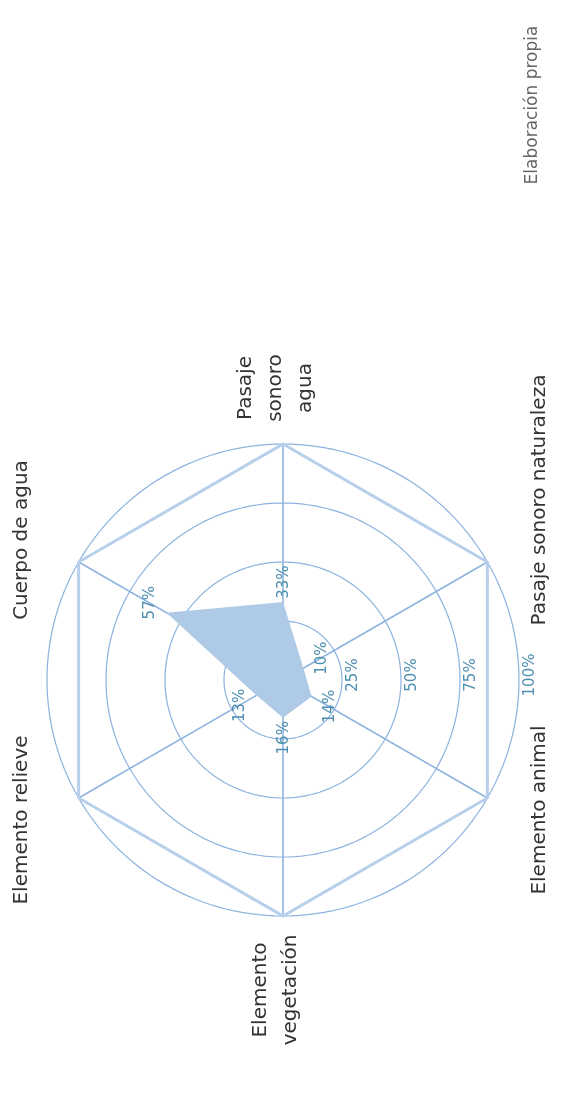 This screenshot has height=1103, width=569. I want to click on spoke-label: Elemento relieve, so click(20, 820).